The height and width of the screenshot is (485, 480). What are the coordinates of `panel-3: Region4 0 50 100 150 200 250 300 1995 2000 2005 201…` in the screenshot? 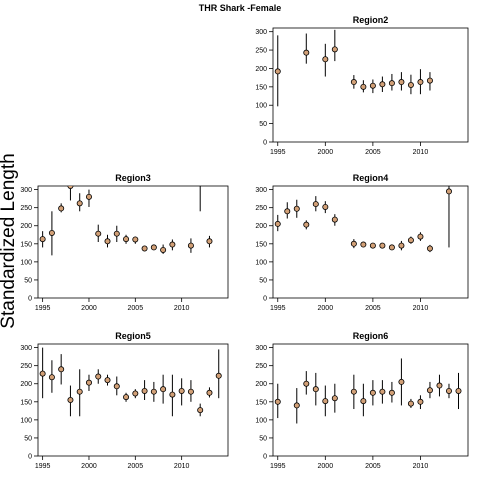 It's located at (362, 242).